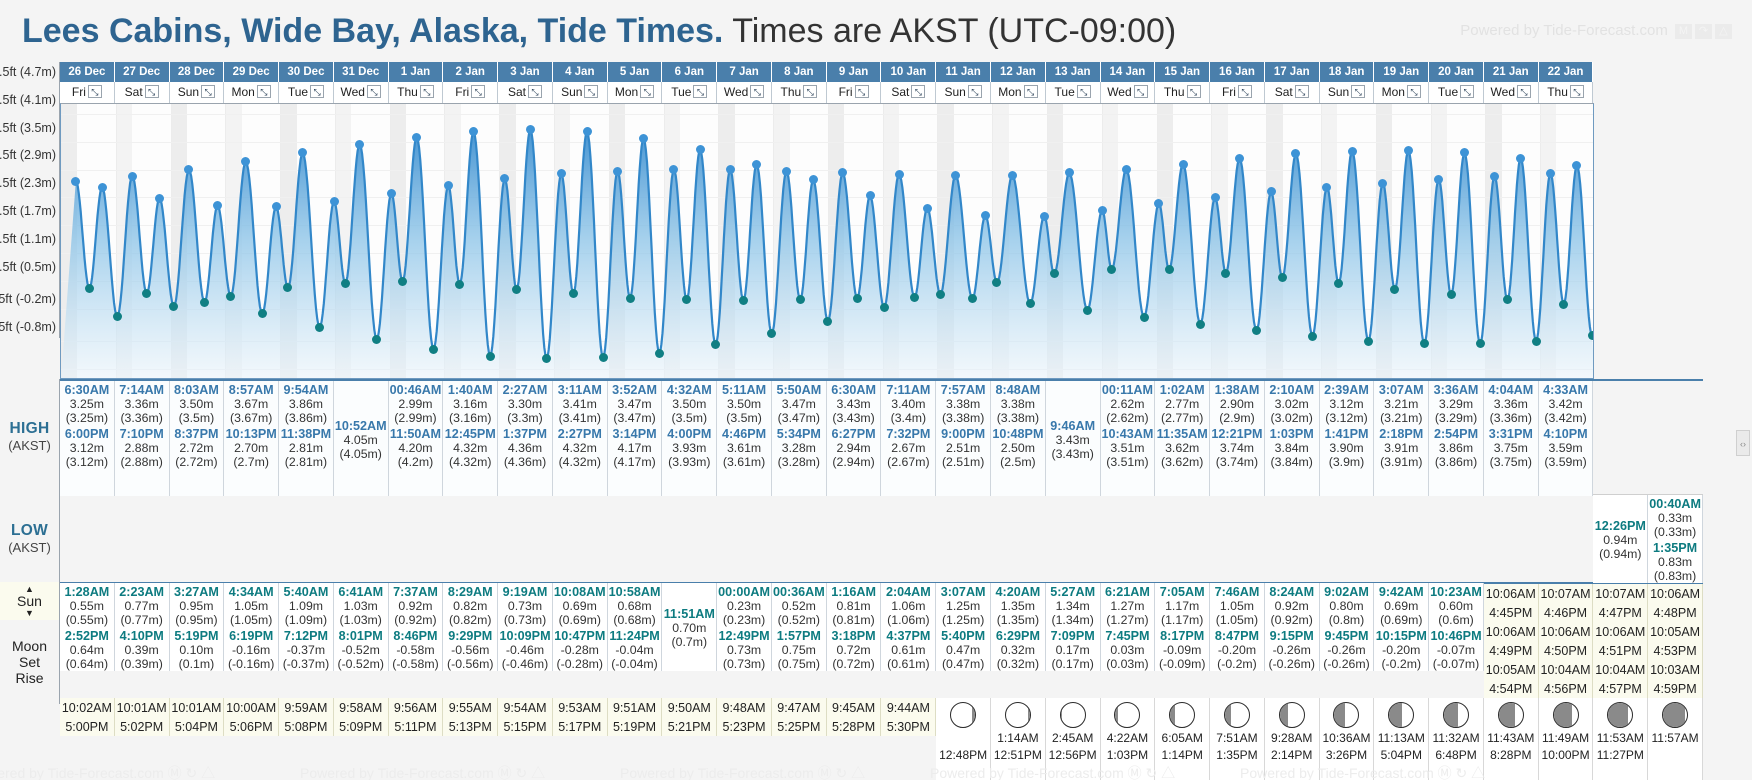 The image size is (1752, 780). Describe the element at coordinates (1127, 434) in the screenshot. I see `tide-time: 10:43AM` at that location.